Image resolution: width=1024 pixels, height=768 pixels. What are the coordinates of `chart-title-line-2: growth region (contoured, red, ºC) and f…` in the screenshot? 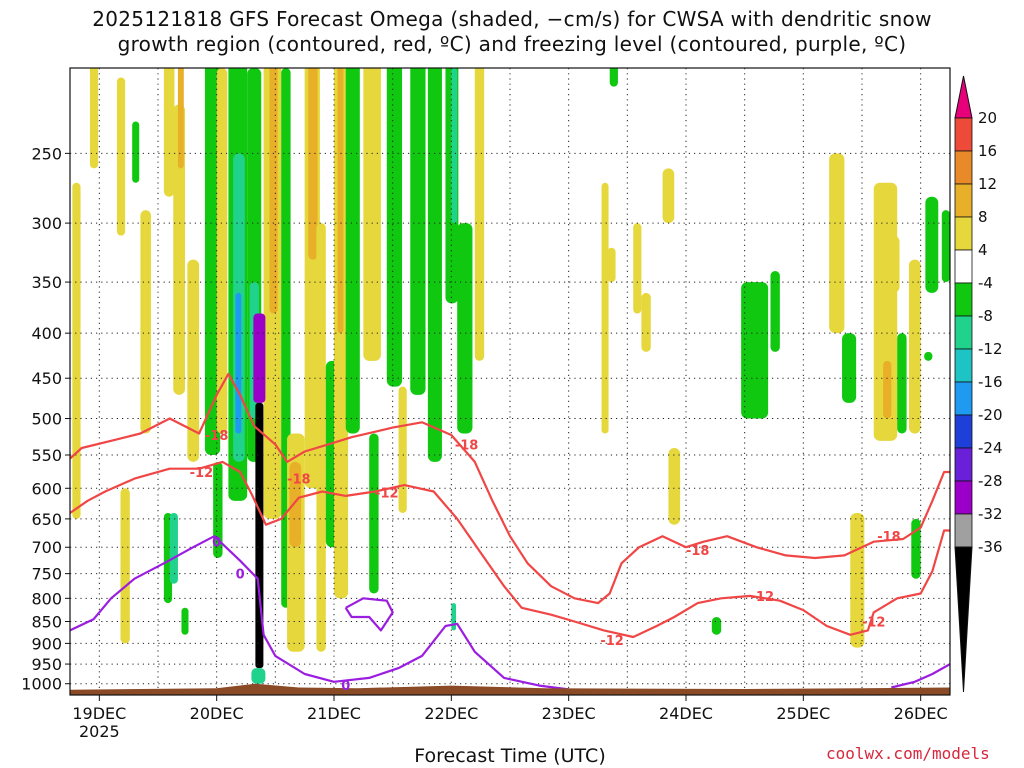 It's located at (512, 44).